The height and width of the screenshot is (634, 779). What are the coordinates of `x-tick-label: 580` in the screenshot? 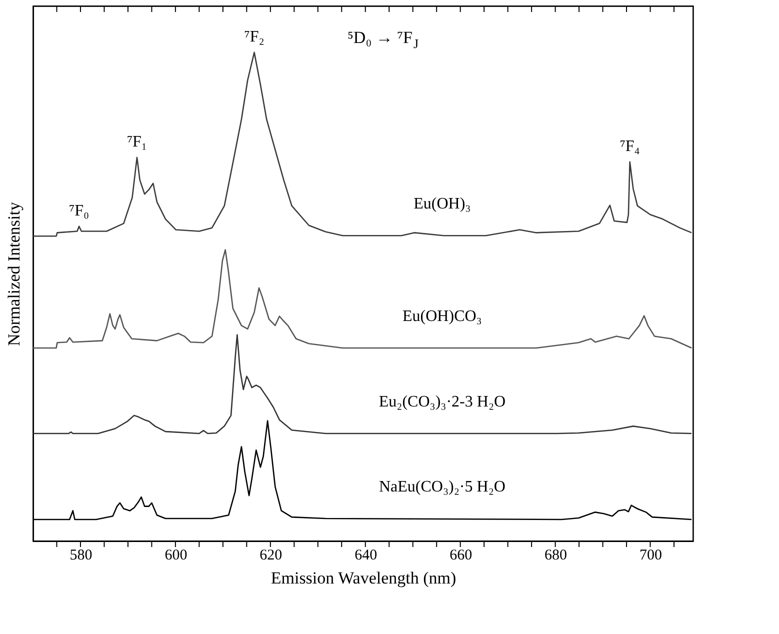 It's located at (81, 556).